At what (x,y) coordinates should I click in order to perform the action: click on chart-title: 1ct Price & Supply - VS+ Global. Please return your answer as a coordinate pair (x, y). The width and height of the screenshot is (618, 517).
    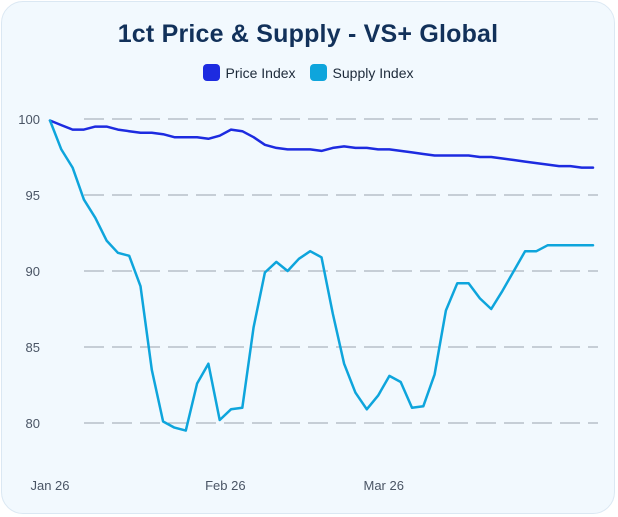
    Looking at the image, I should click on (308, 34).